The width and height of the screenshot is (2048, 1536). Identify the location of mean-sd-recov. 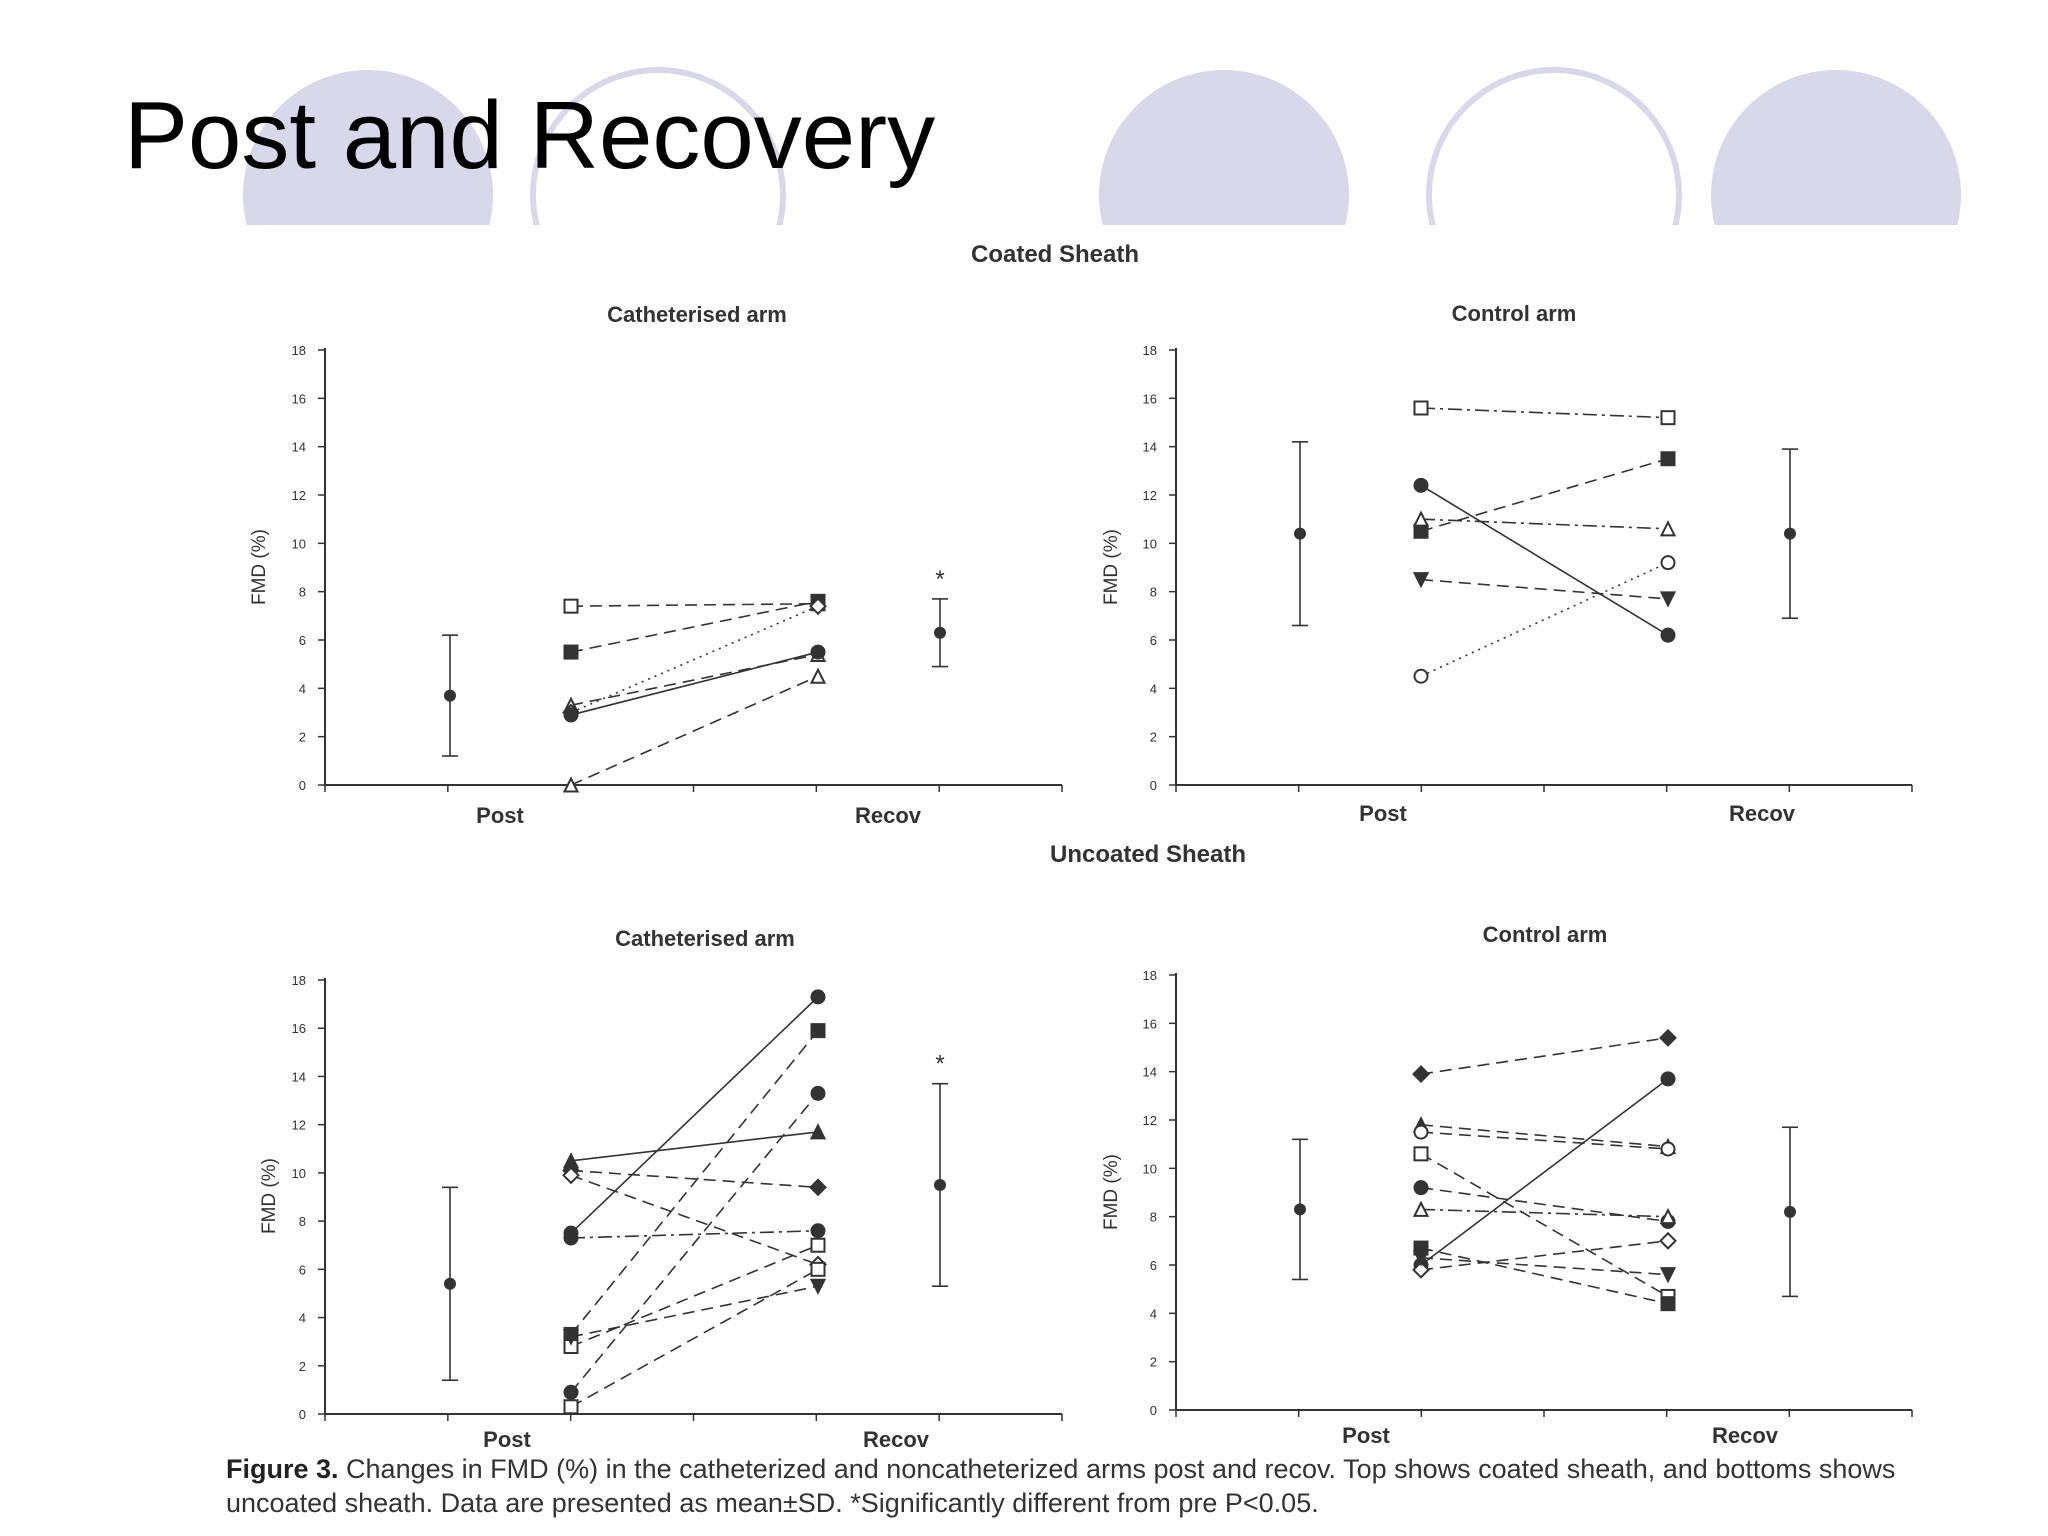
(1790, 534).